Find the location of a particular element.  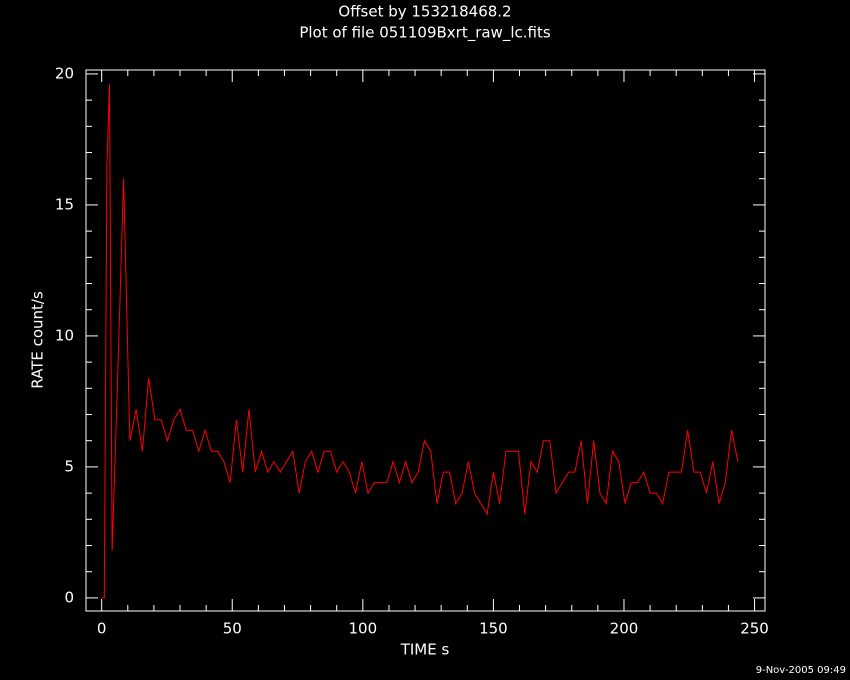

x-tick-label: 150 is located at coordinates (493, 629).